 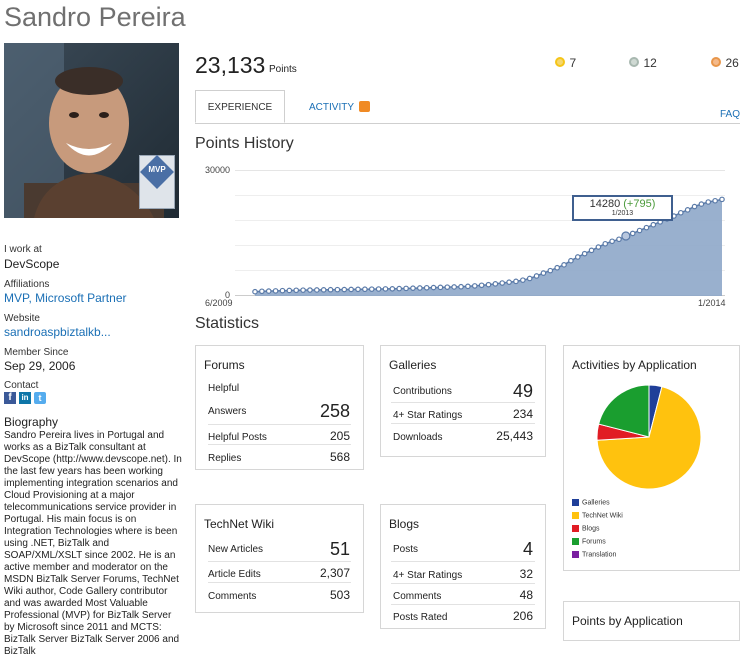 What do you see at coordinates (240, 106) in the screenshot?
I see `tab-experience: EXPERIENCE` at bounding box center [240, 106].